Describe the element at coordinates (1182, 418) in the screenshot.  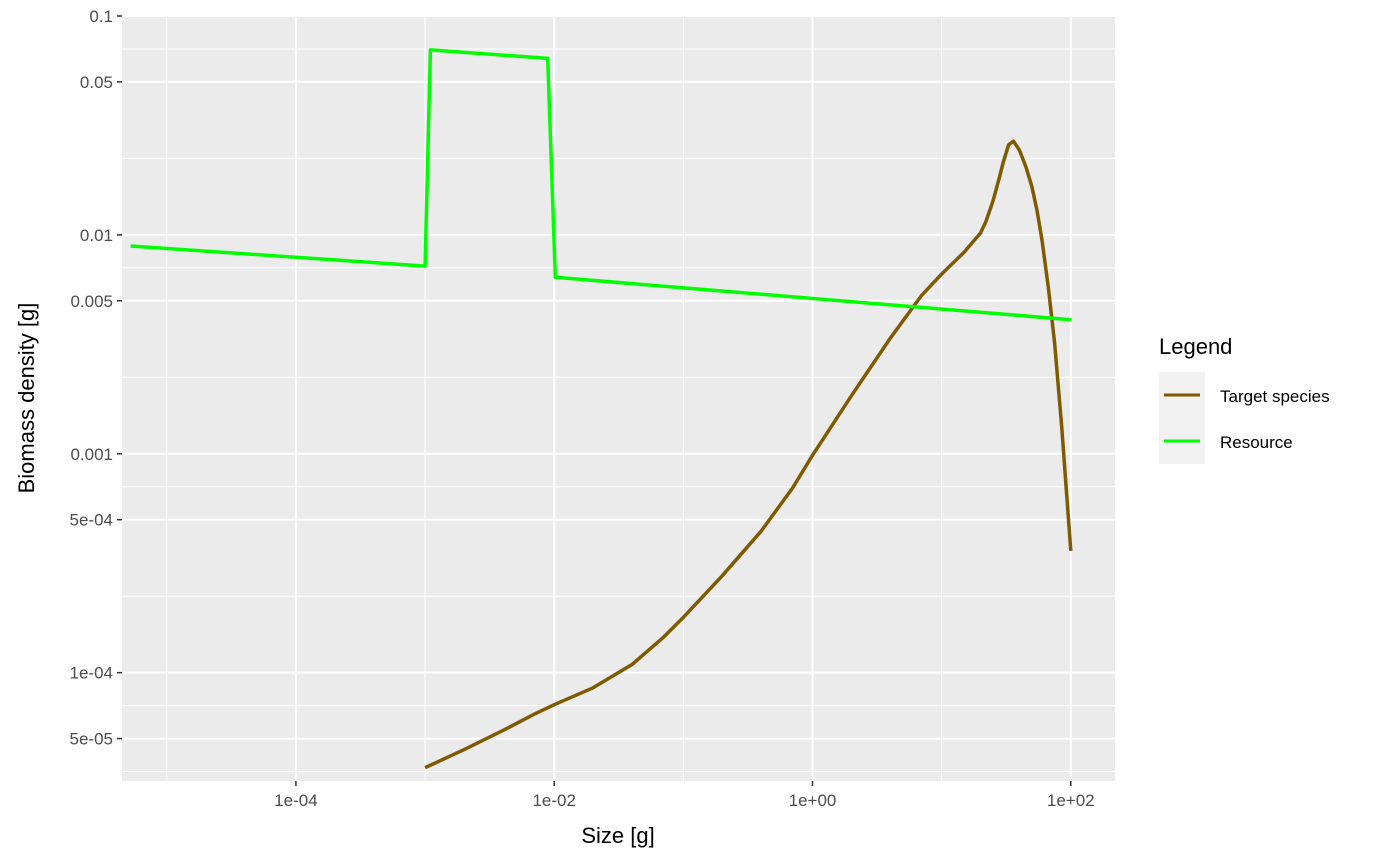
I see `legend-key-background` at that location.